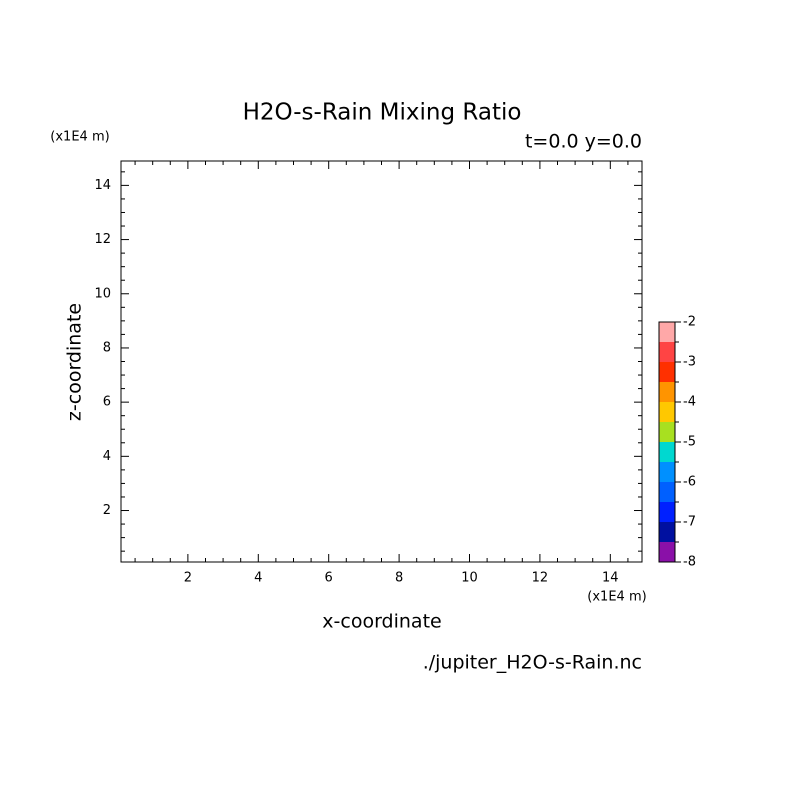 This screenshot has height=804, width=804. Describe the element at coordinates (102, 293) in the screenshot. I see `y-tick-label: 10` at that location.